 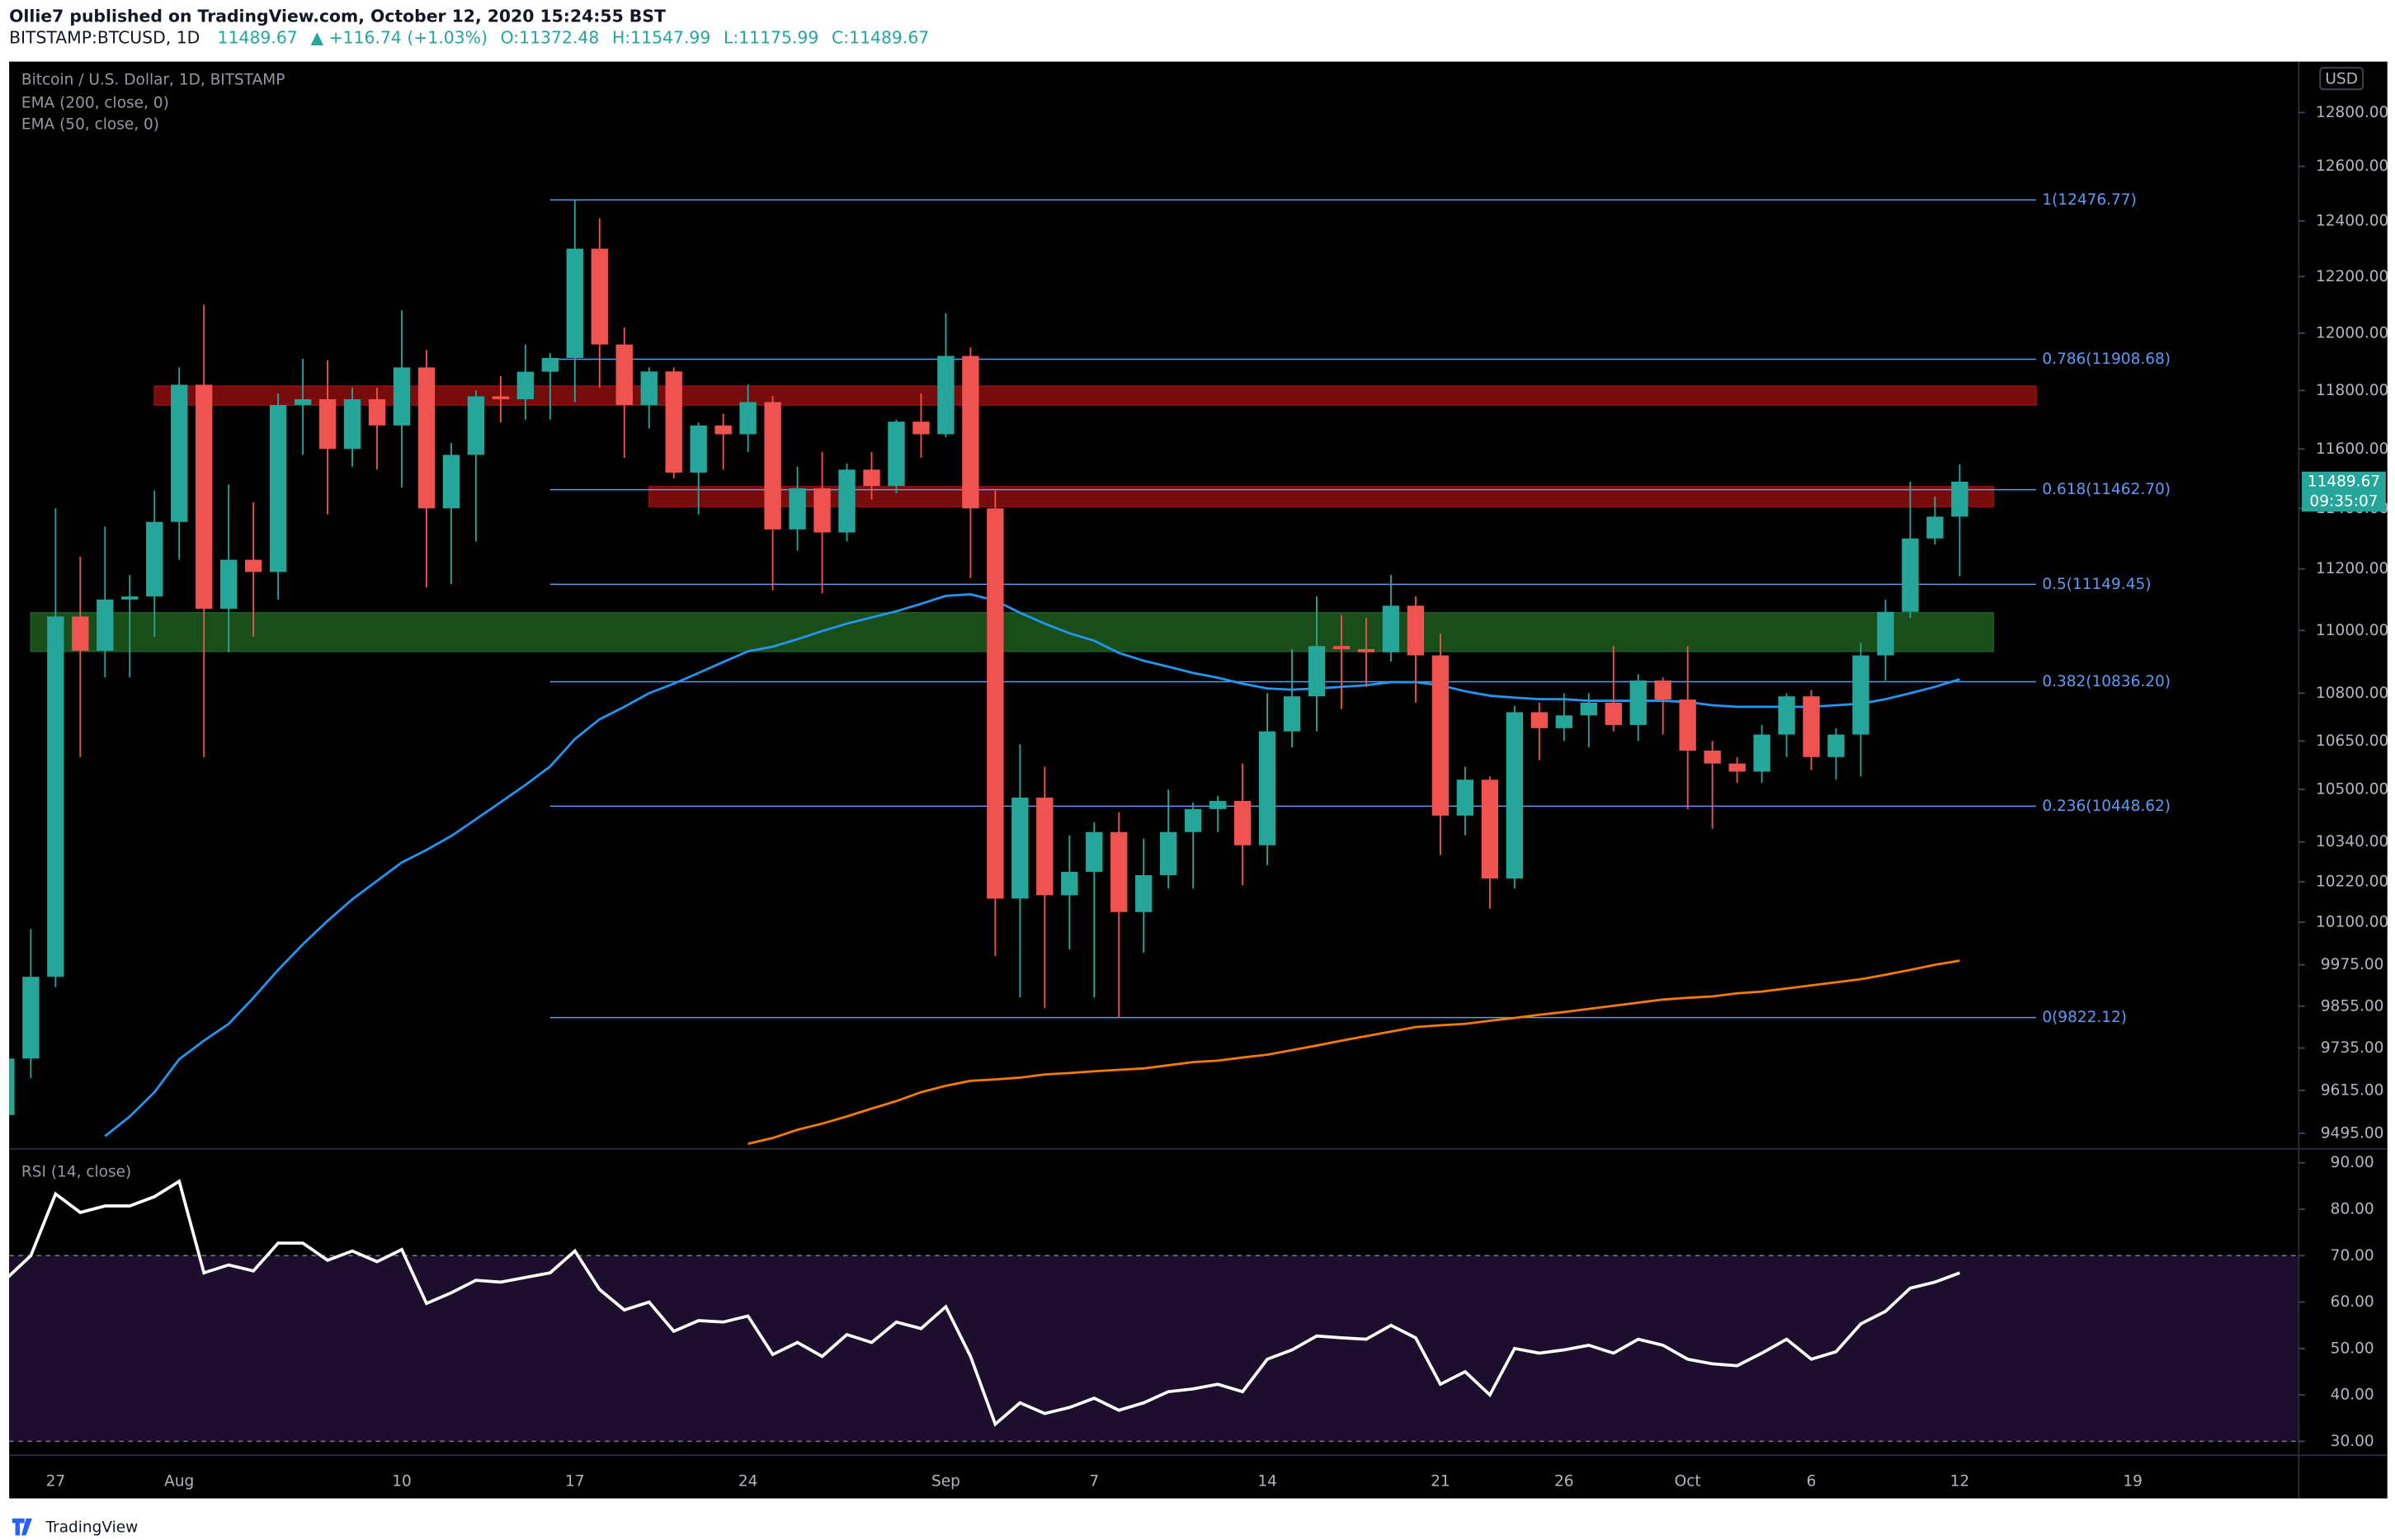 What do you see at coordinates (2352, 1395) in the screenshot?
I see `y-tick-label: 40.00` at bounding box center [2352, 1395].